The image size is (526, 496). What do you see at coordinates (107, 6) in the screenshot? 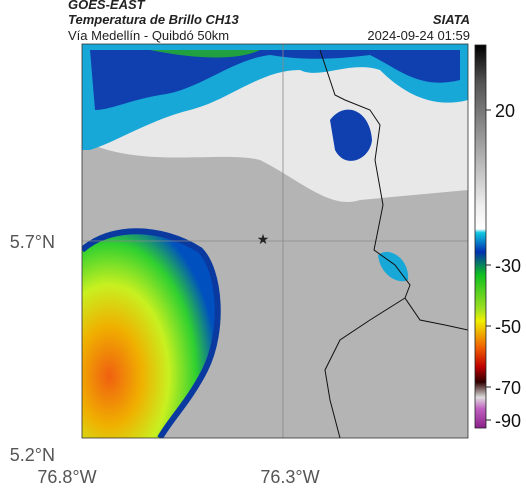
I see `source: GOES-EAST` at bounding box center [107, 6].